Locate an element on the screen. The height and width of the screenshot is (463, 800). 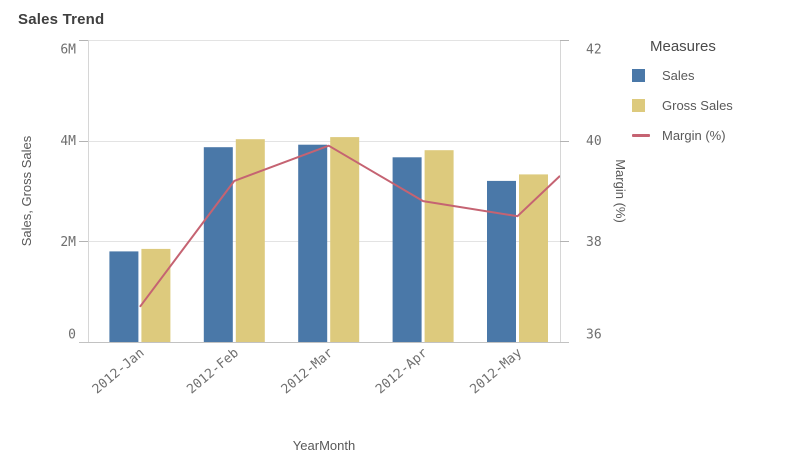
legend-item-label: Gross Sales is located at coordinates (697, 105).